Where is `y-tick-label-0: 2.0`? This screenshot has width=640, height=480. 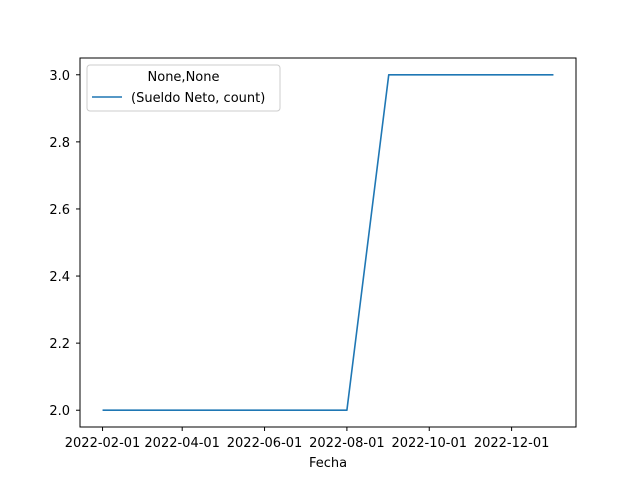
y-tick-label-0: 2.0 is located at coordinates (59, 411).